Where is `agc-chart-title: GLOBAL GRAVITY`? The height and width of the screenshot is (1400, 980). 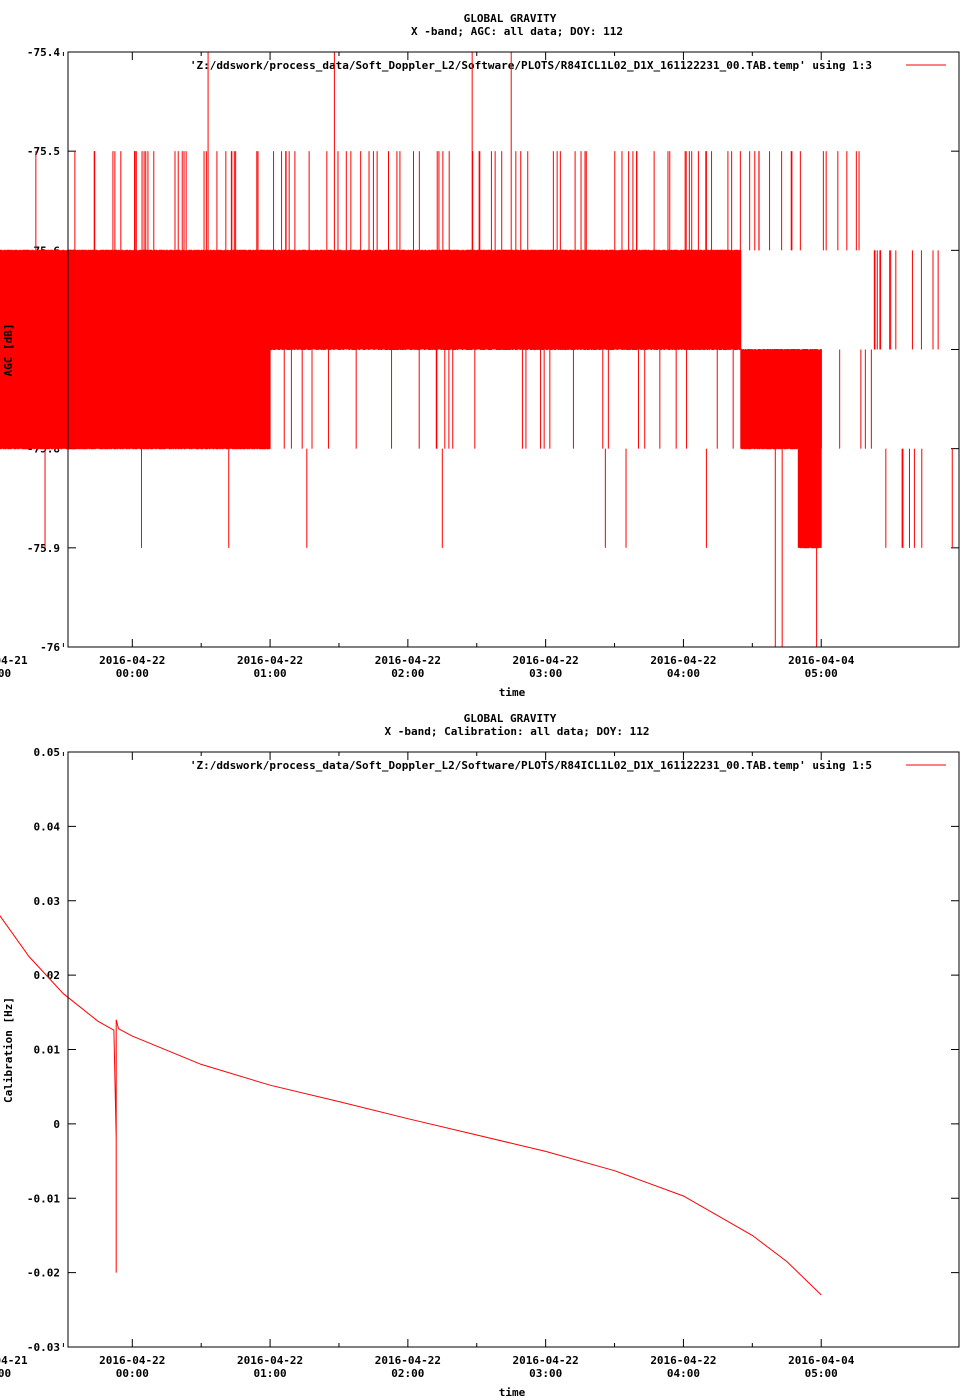 agc-chart-title: GLOBAL GRAVITY is located at coordinates (510, 18).